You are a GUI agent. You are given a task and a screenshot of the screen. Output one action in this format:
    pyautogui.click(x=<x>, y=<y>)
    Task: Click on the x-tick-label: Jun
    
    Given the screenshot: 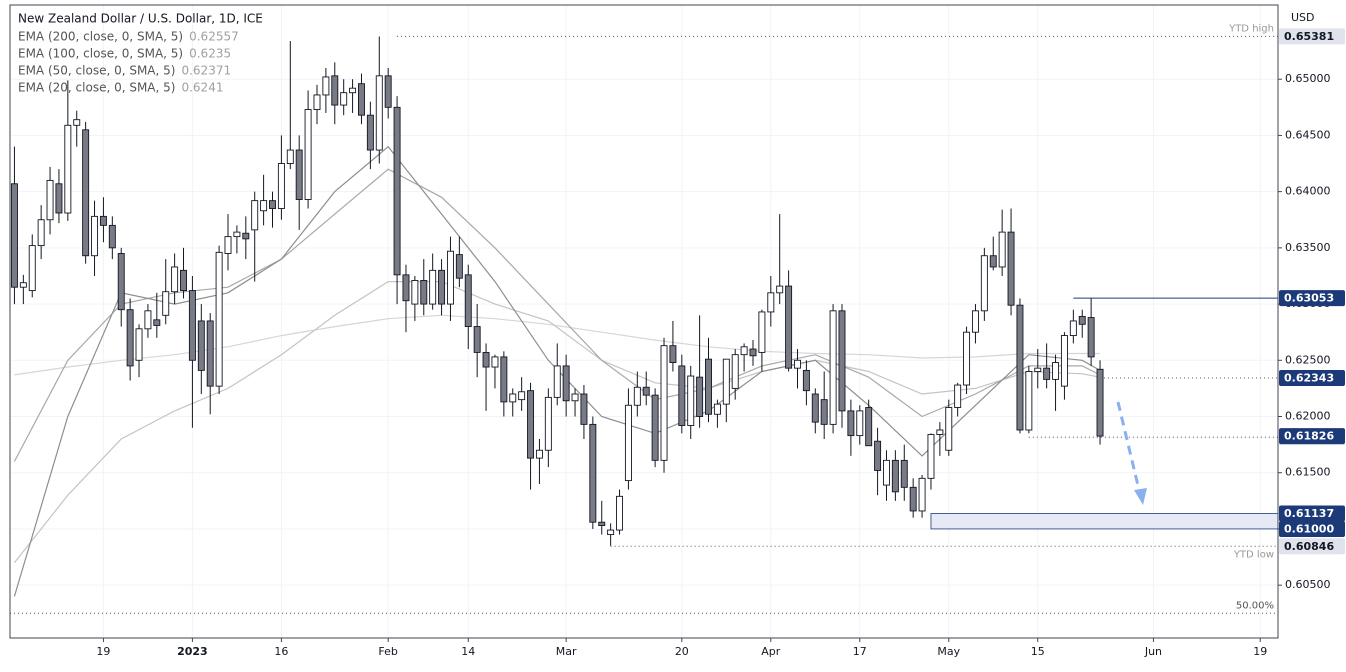 What is the action you would take?
    pyautogui.click(x=1153, y=651)
    